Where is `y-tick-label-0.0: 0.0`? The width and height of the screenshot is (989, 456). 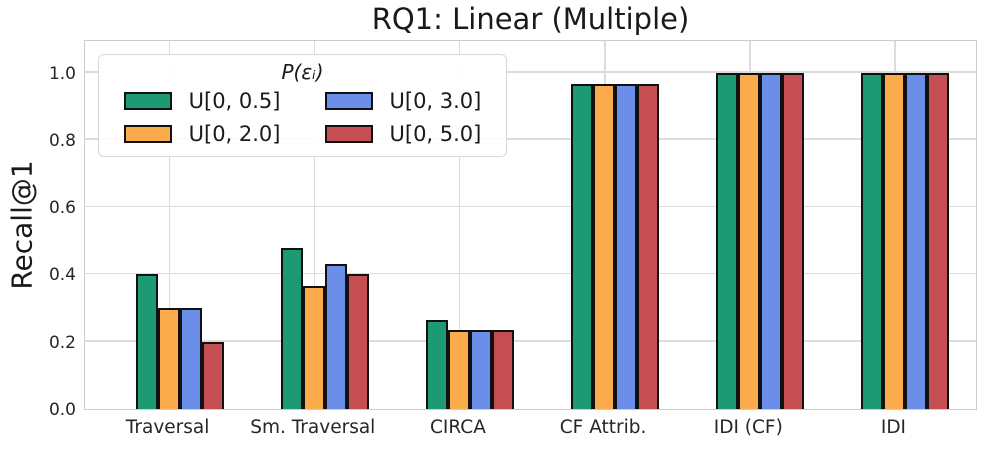 y-tick-label-0.0: 0.0 is located at coordinates (62, 410).